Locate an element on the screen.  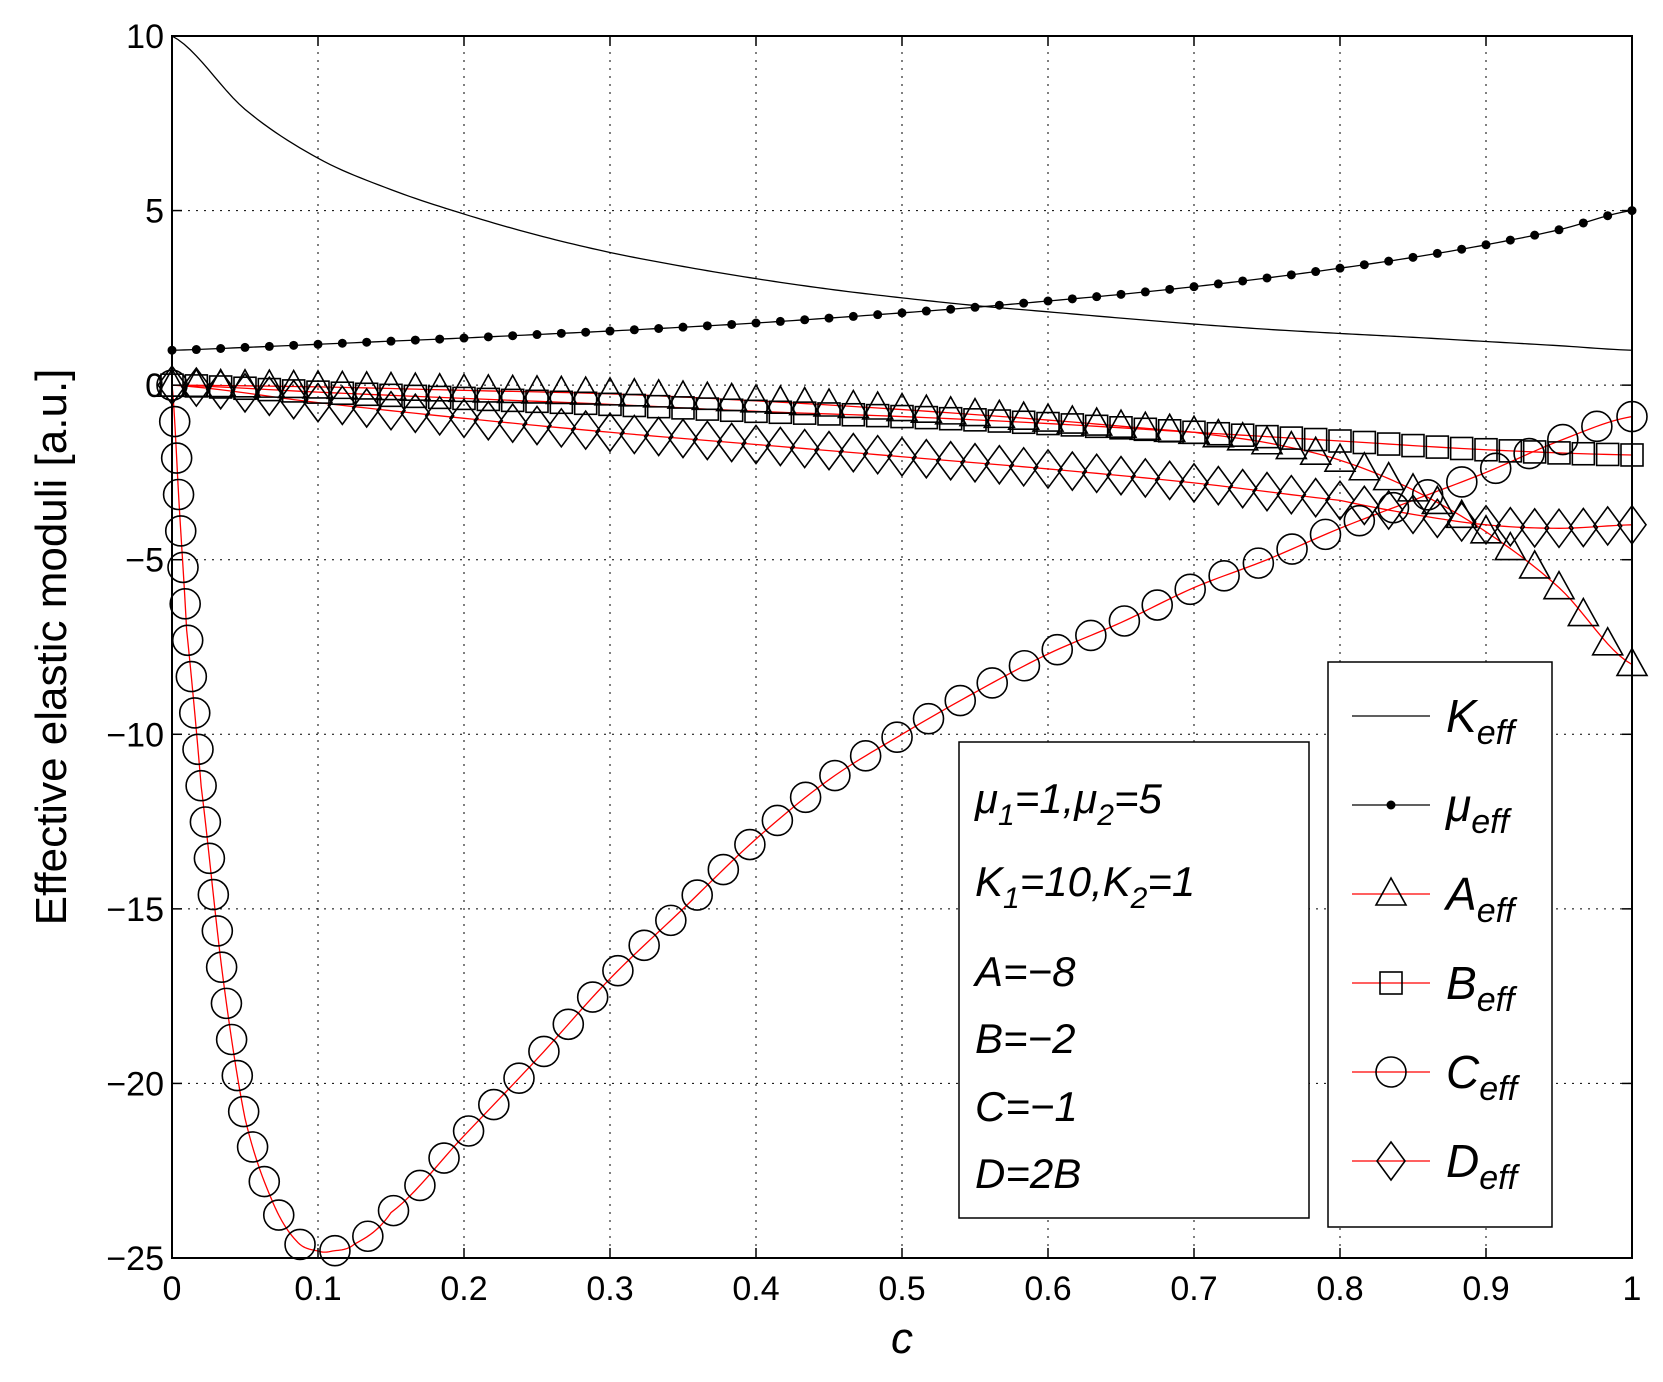
d-eff-line is located at coordinates (902, 456).